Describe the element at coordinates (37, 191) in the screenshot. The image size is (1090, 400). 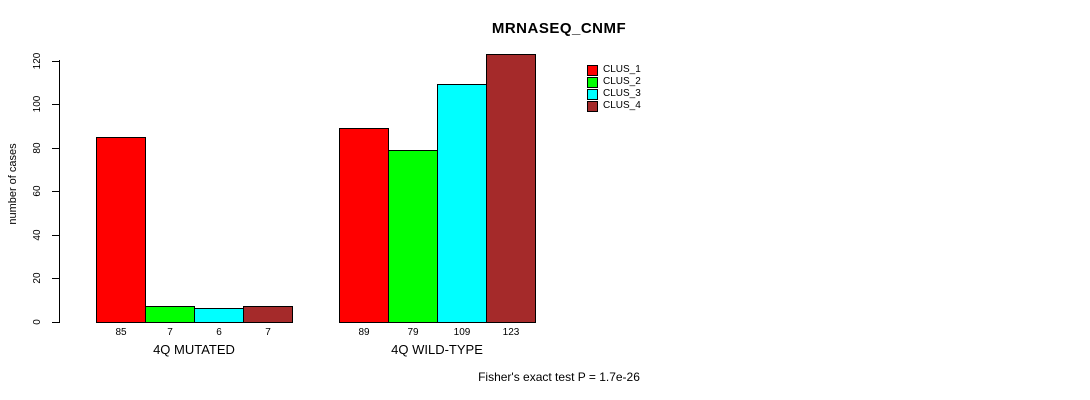
I see `y-tick-label: 60` at that location.